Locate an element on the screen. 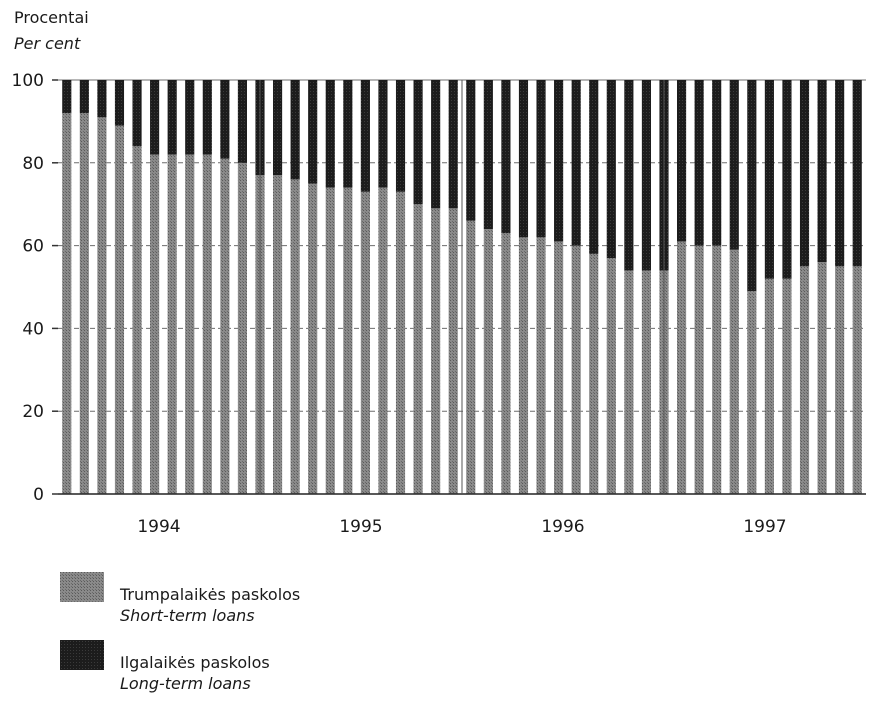  legend-swatch-short-term is located at coordinates (82, 587).